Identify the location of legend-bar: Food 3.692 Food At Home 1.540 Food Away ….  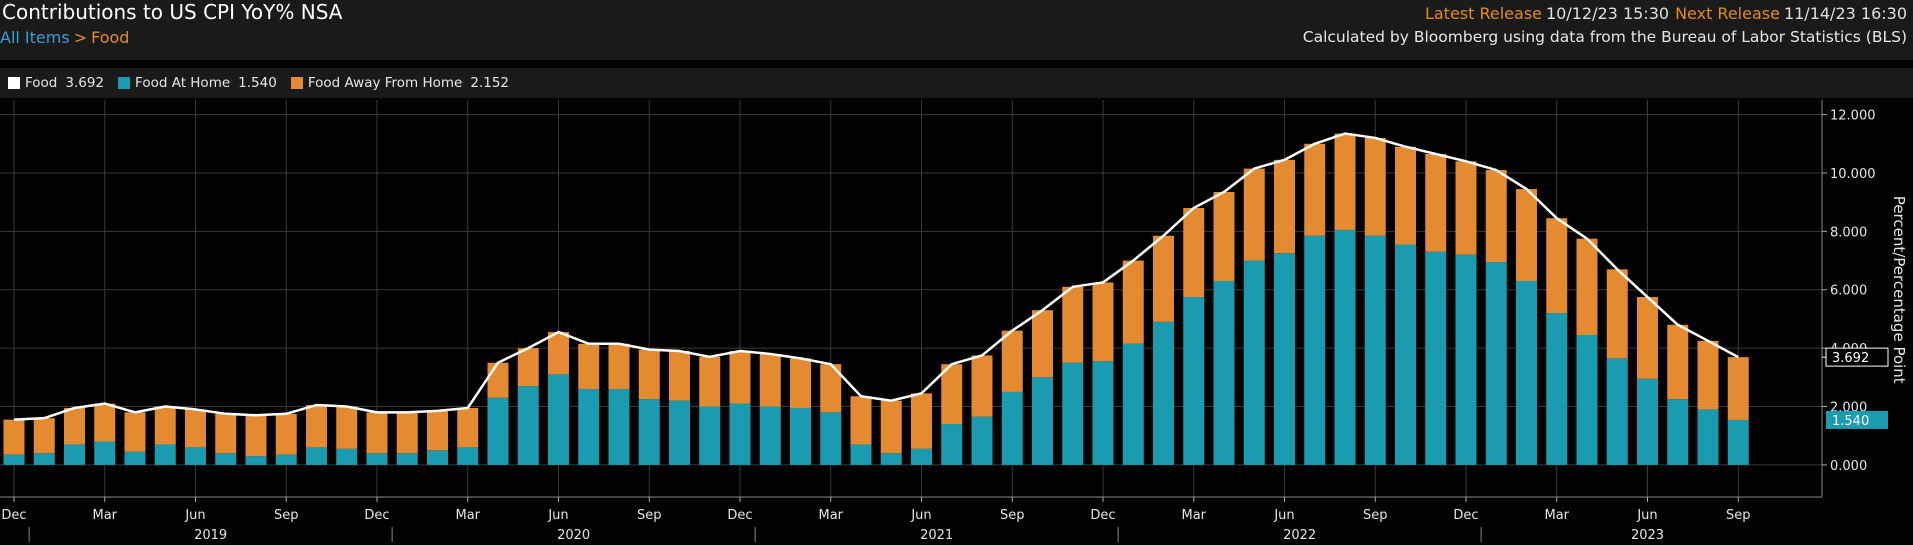
(956, 83).